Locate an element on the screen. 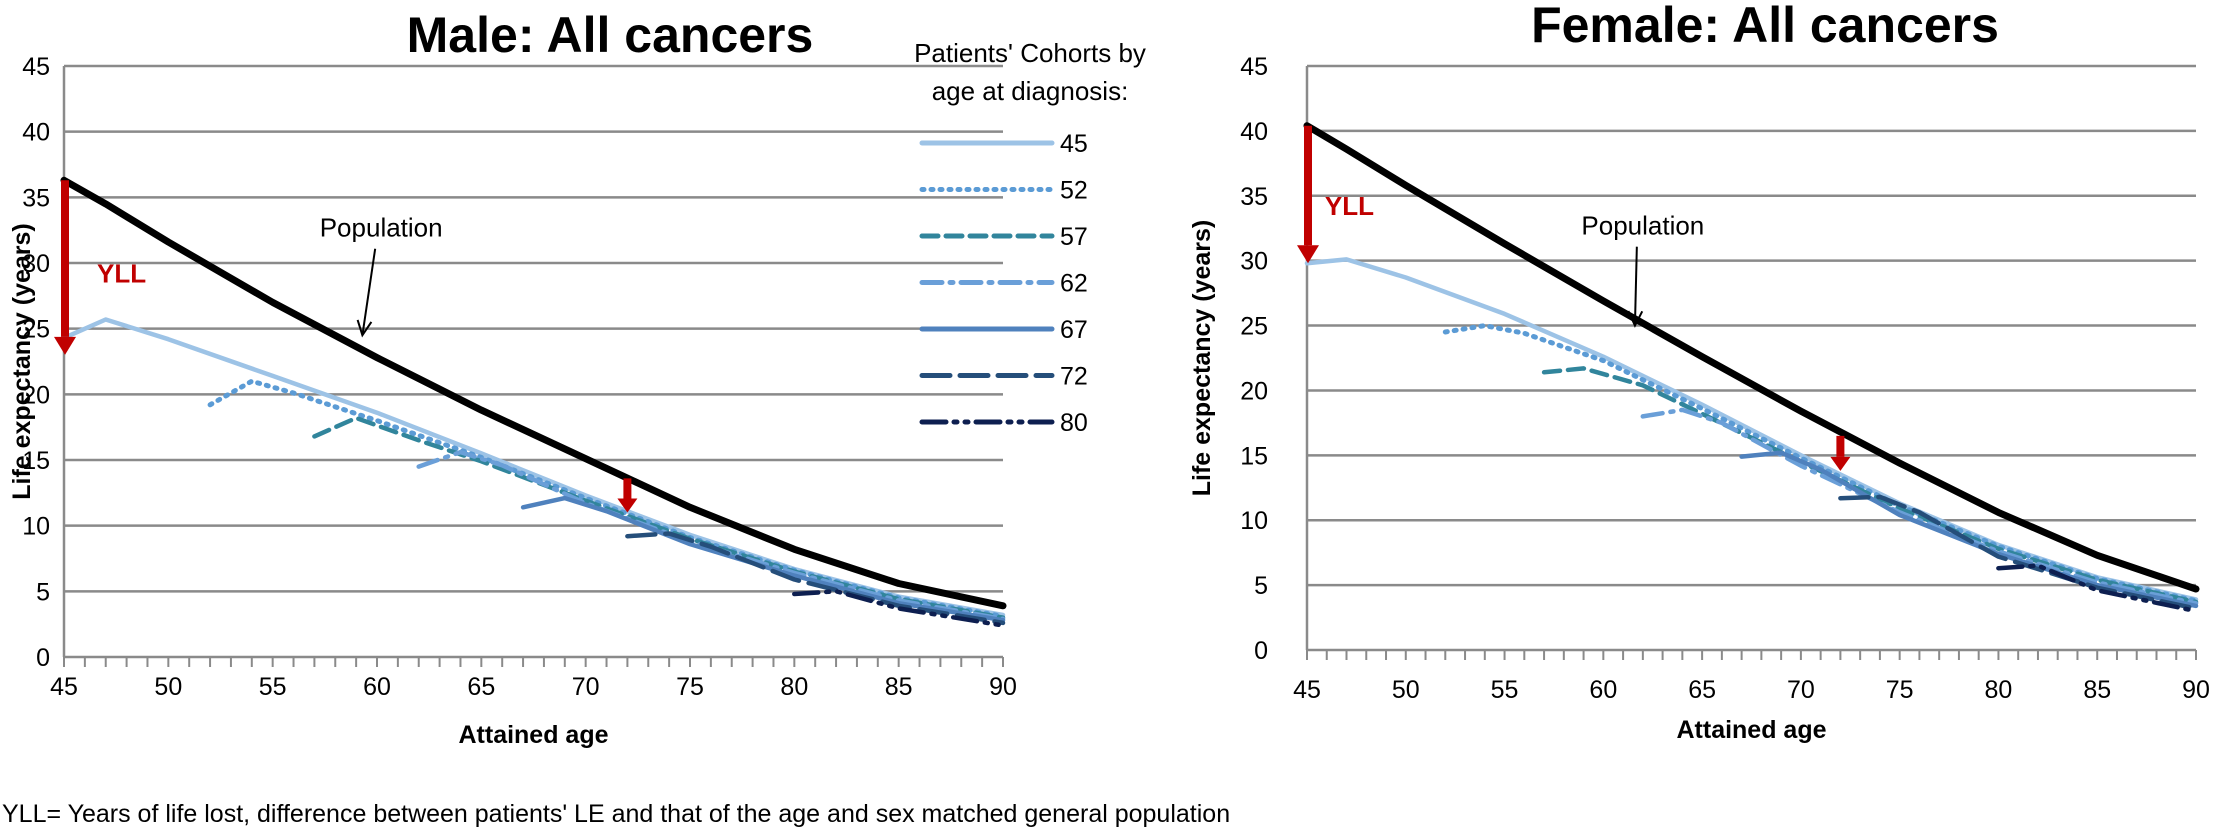 This screenshot has width=2213, height=831. chart-title: Female: All cancers is located at coordinates (1765, 26).